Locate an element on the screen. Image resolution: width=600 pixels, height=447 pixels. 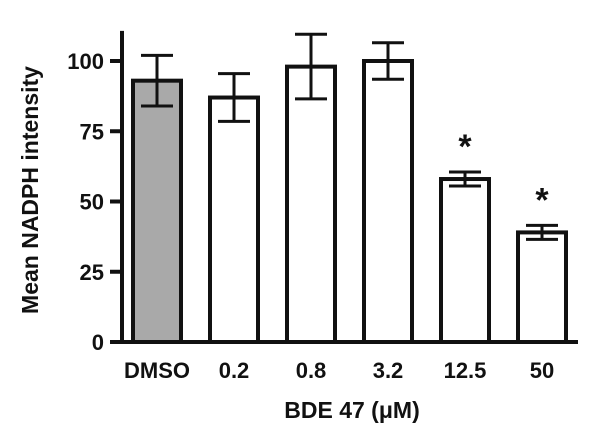
significance-marks-group: ** is located at coordinates (503, 173).